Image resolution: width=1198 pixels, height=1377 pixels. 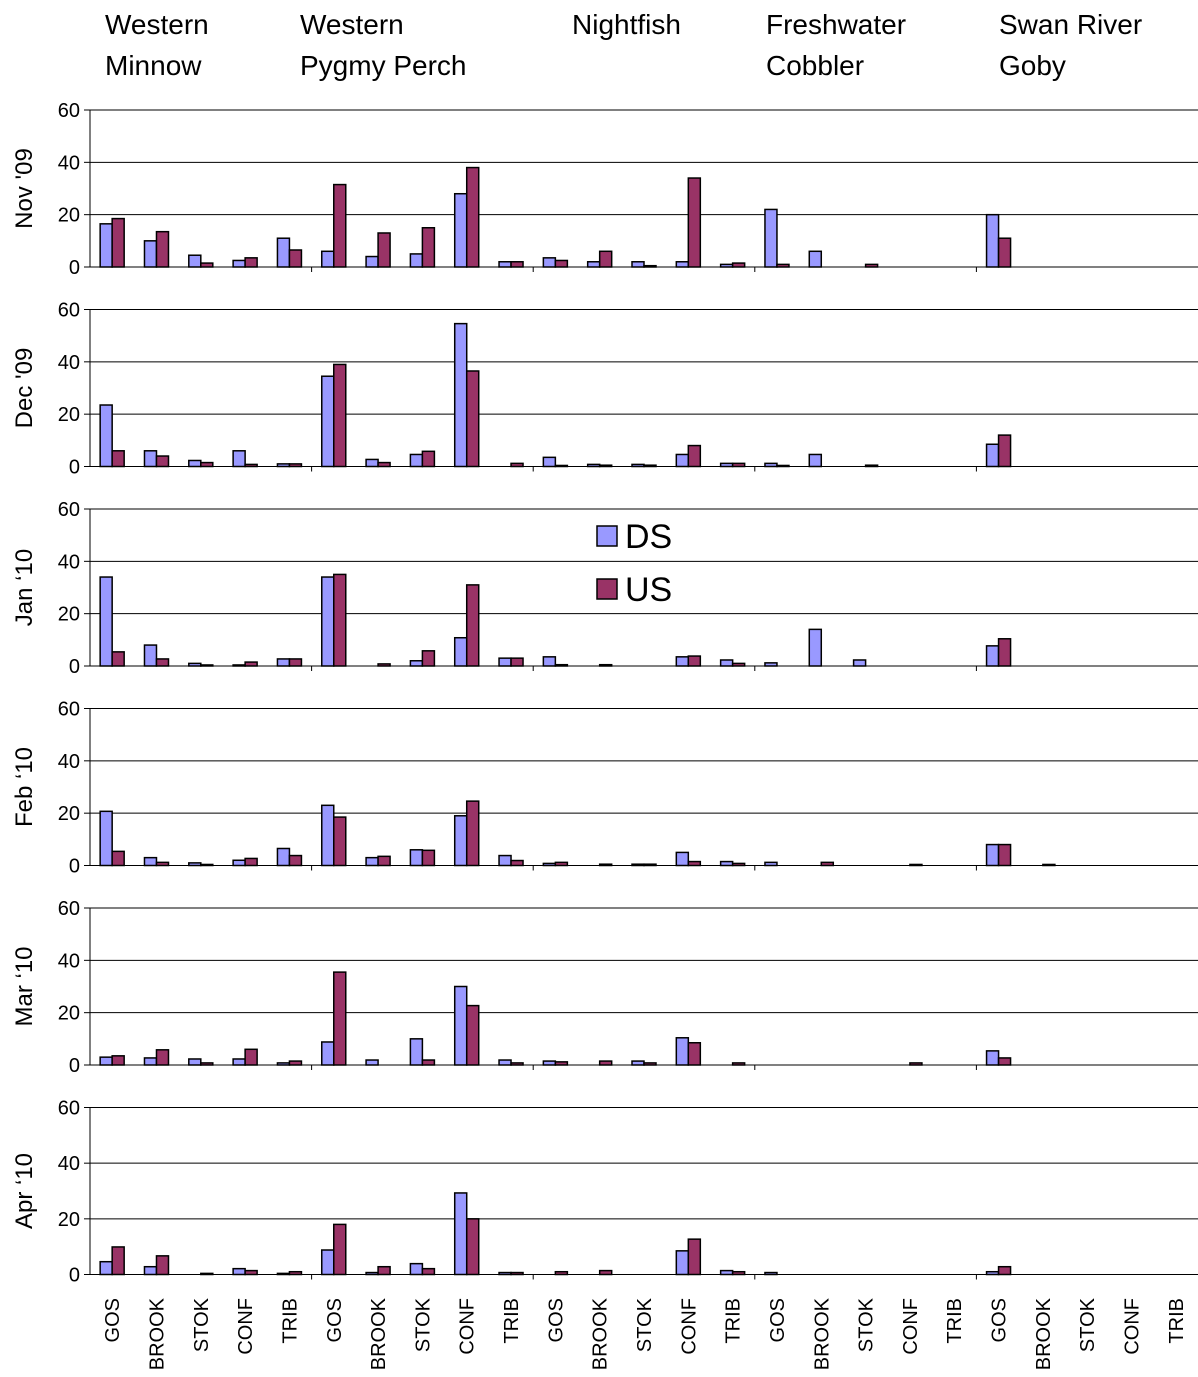 What do you see at coordinates (1071, 45) in the screenshot?
I see `column-title: Swan River Goby` at bounding box center [1071, 45].